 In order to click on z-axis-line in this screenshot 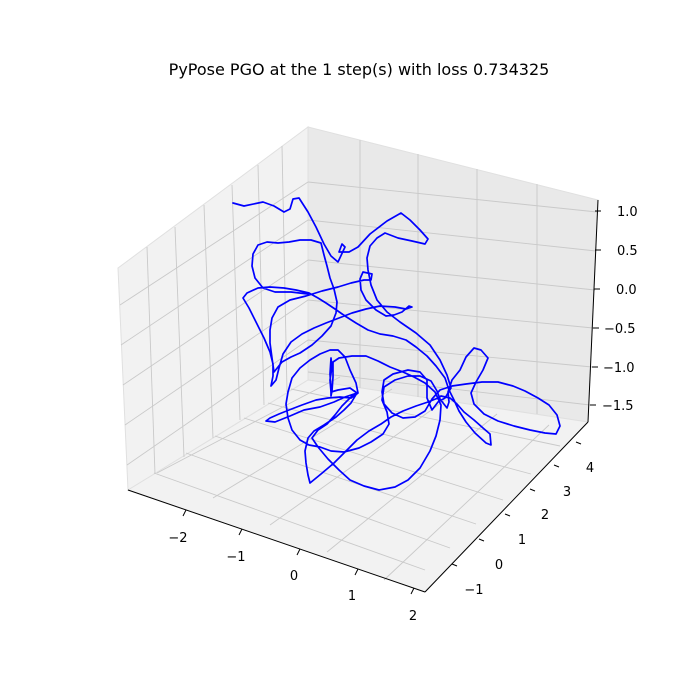, I will do `click(593, 311)`.